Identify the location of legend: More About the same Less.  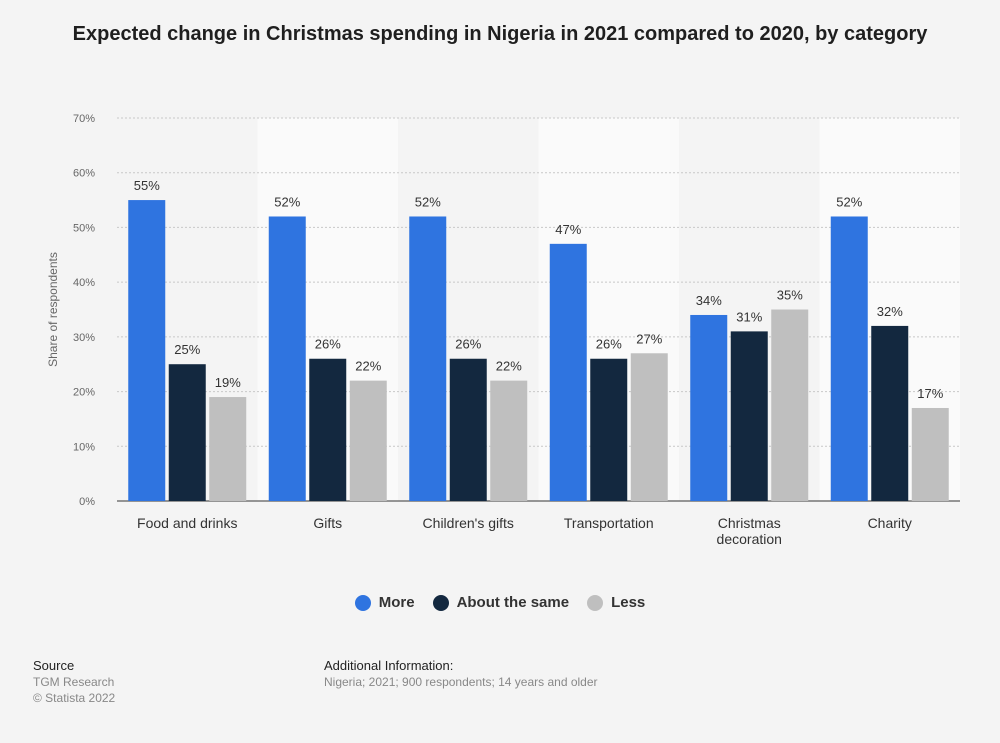
(500, 602).